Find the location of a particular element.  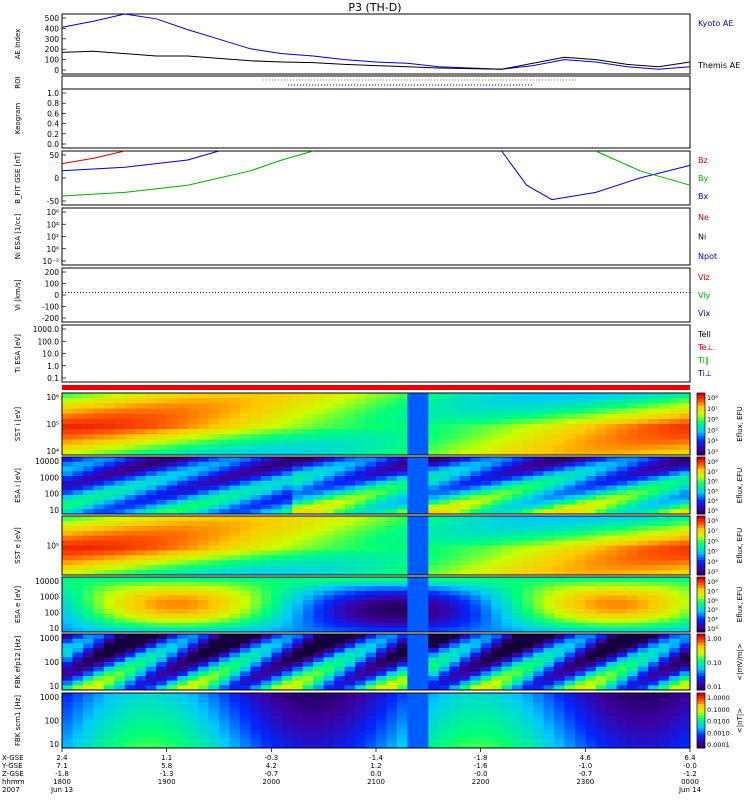

colorbar-frame-fbk_e is located at coordinates (701, 662).